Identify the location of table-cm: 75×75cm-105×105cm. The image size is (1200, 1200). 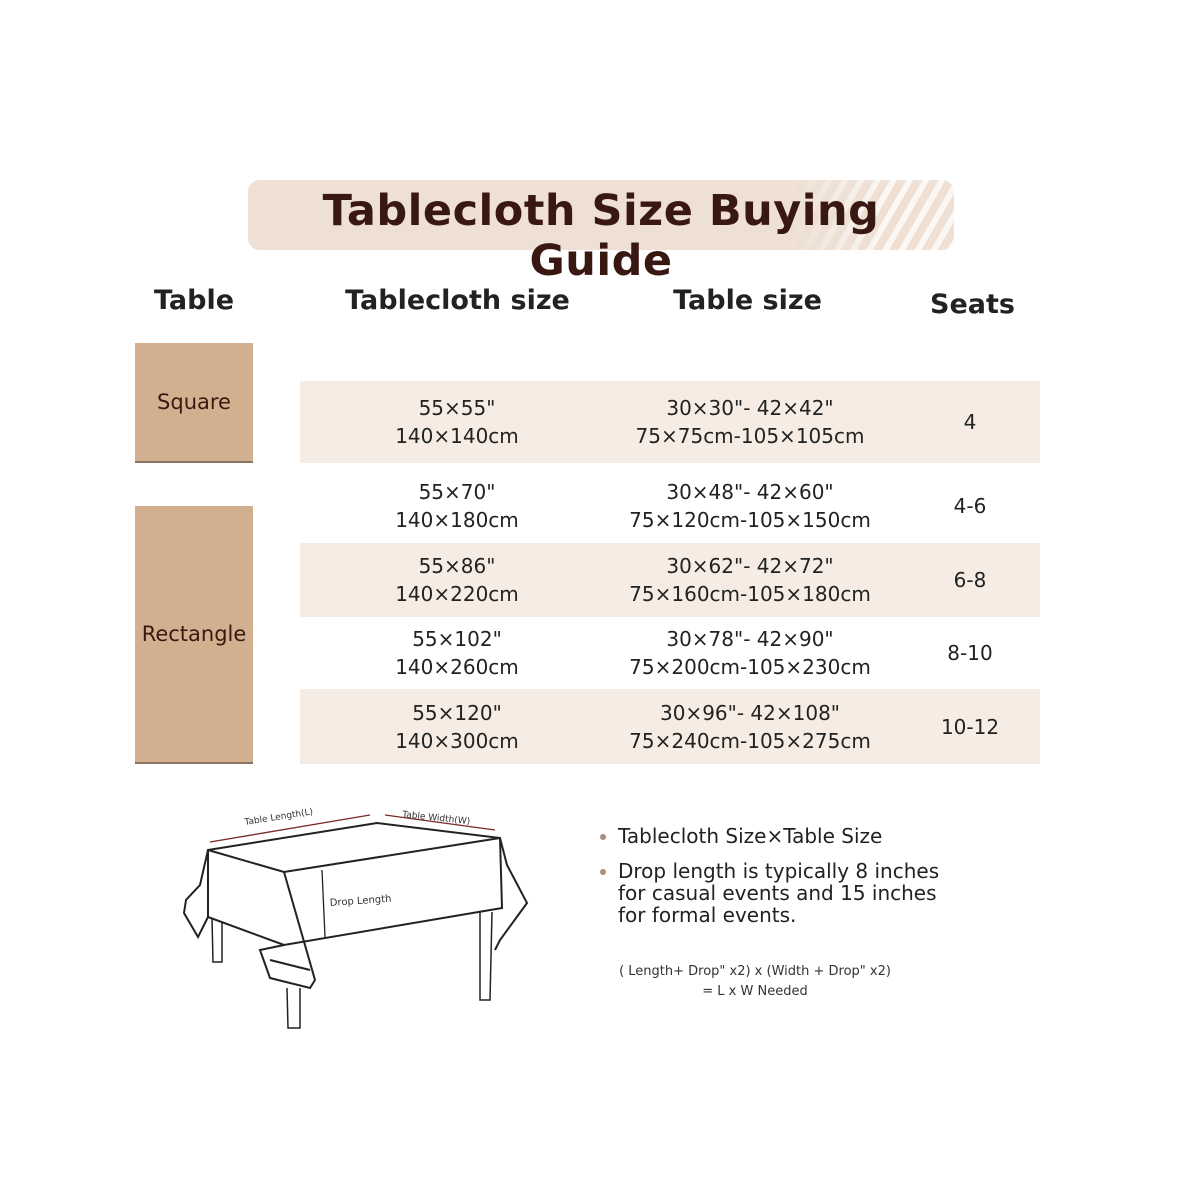
(750, 436).